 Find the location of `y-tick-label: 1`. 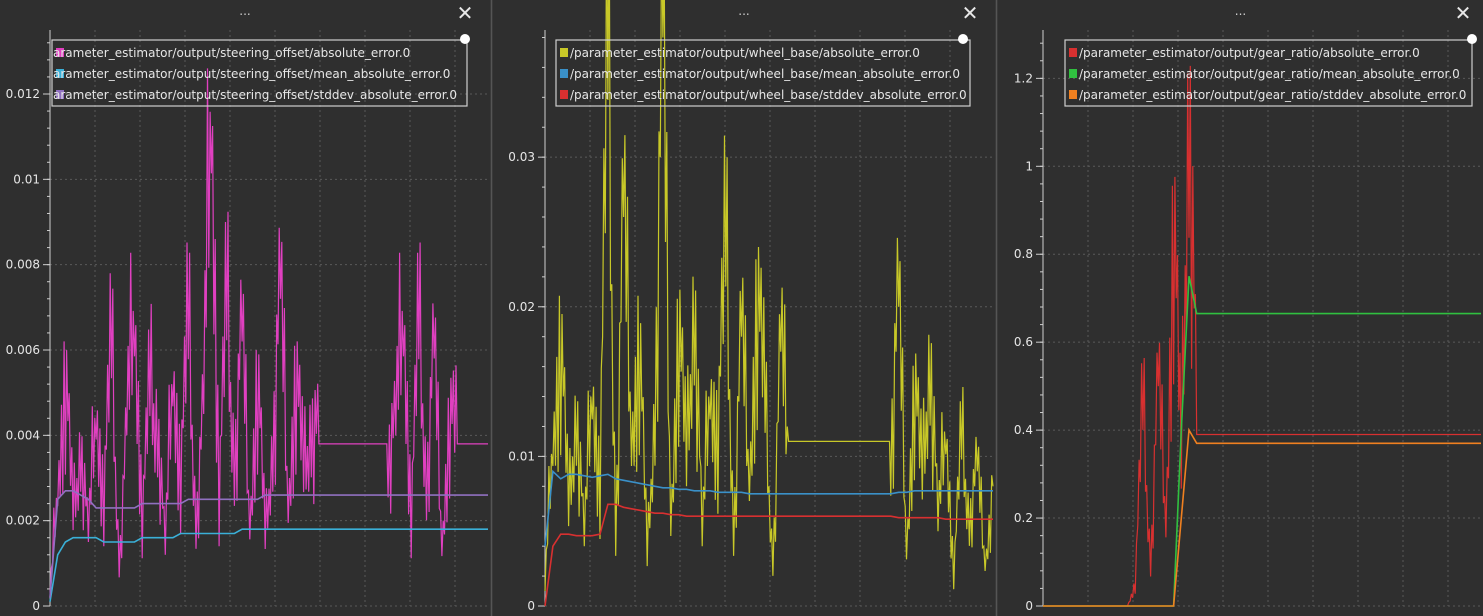

y-tick-label: 1 is located at coordinates (1029, 166).